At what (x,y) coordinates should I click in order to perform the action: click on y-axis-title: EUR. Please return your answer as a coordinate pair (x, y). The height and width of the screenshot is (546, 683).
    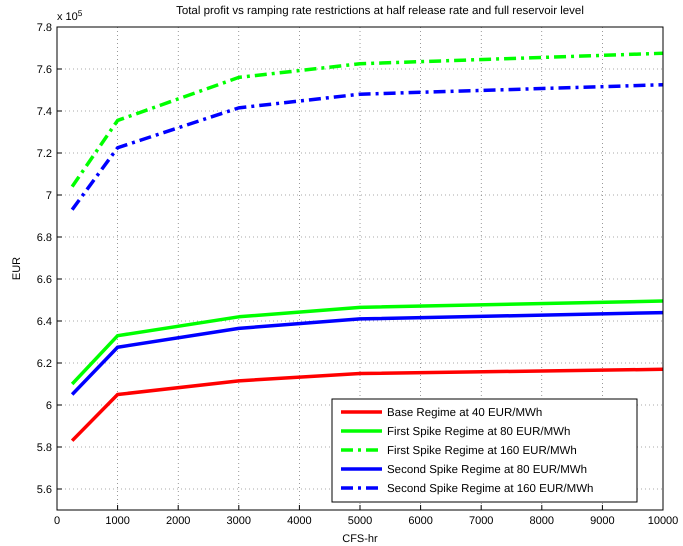
    Looking at the image, I should click on (17, 268).